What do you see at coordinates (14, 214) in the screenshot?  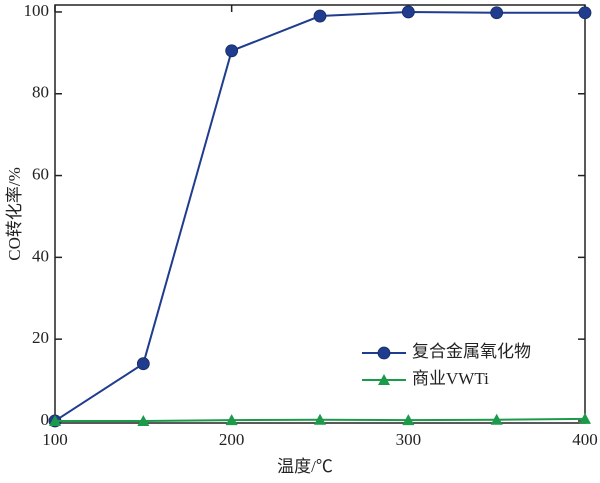 I see `y-axis-label: CO转化率/%` at bounding box center [14, 214].